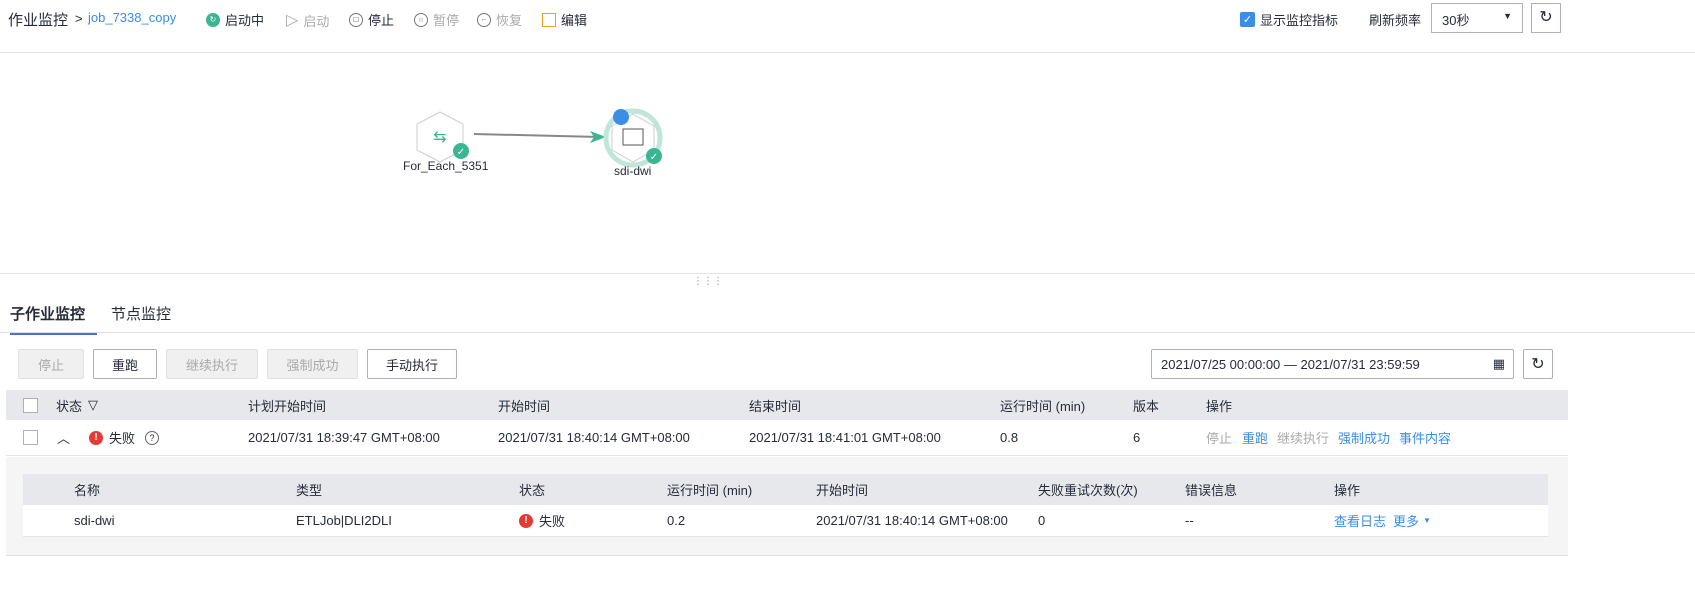 Image resolution: width=1695 pixels, height=610 pixels. I want to click on breadcrumb-job: job_7338_copy, so click(132, 17).